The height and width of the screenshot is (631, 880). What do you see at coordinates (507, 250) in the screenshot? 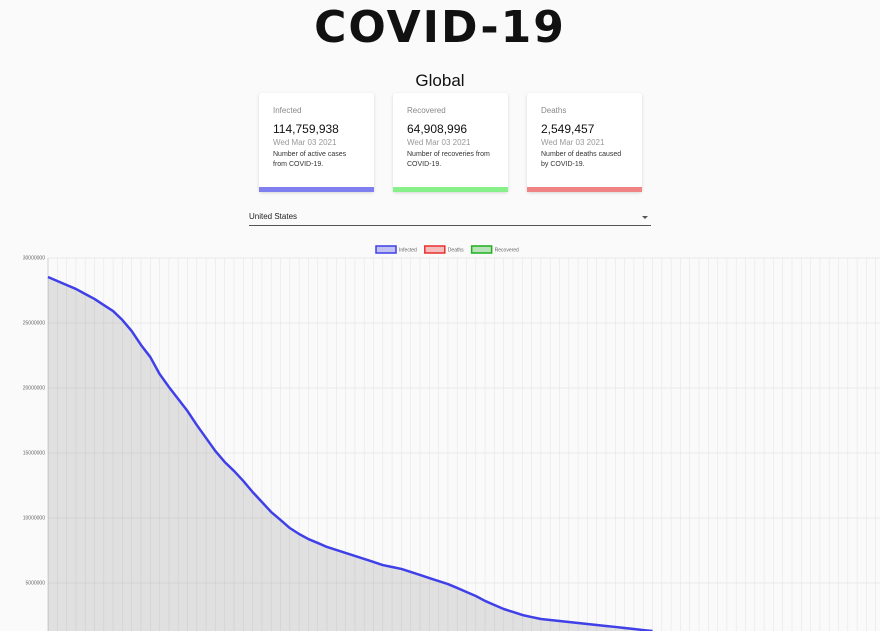
I see `legend-label: Recovered` at bounding box center [507, 250].